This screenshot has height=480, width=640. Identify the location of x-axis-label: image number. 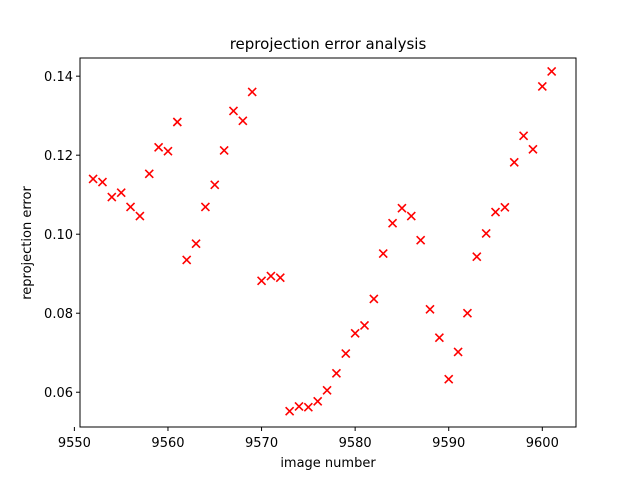
(328, 463).